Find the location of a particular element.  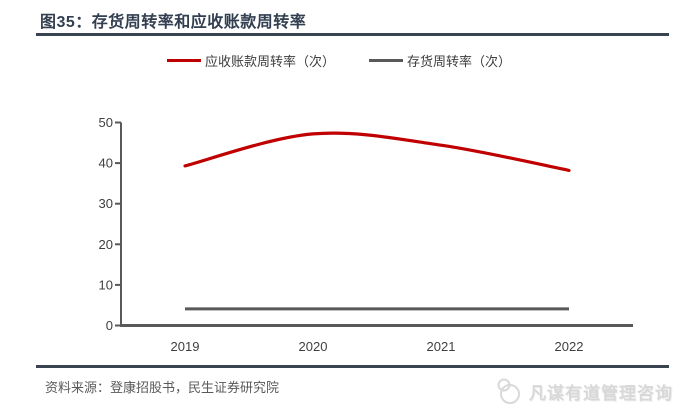

y-tick-label: 40 is located at coordinates (106, 163).